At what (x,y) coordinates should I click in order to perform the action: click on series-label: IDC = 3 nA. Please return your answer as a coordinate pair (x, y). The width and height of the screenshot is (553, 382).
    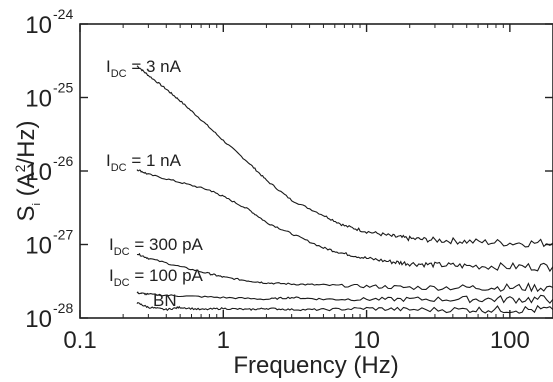
    Looking at the image, I should click on (144, 68).